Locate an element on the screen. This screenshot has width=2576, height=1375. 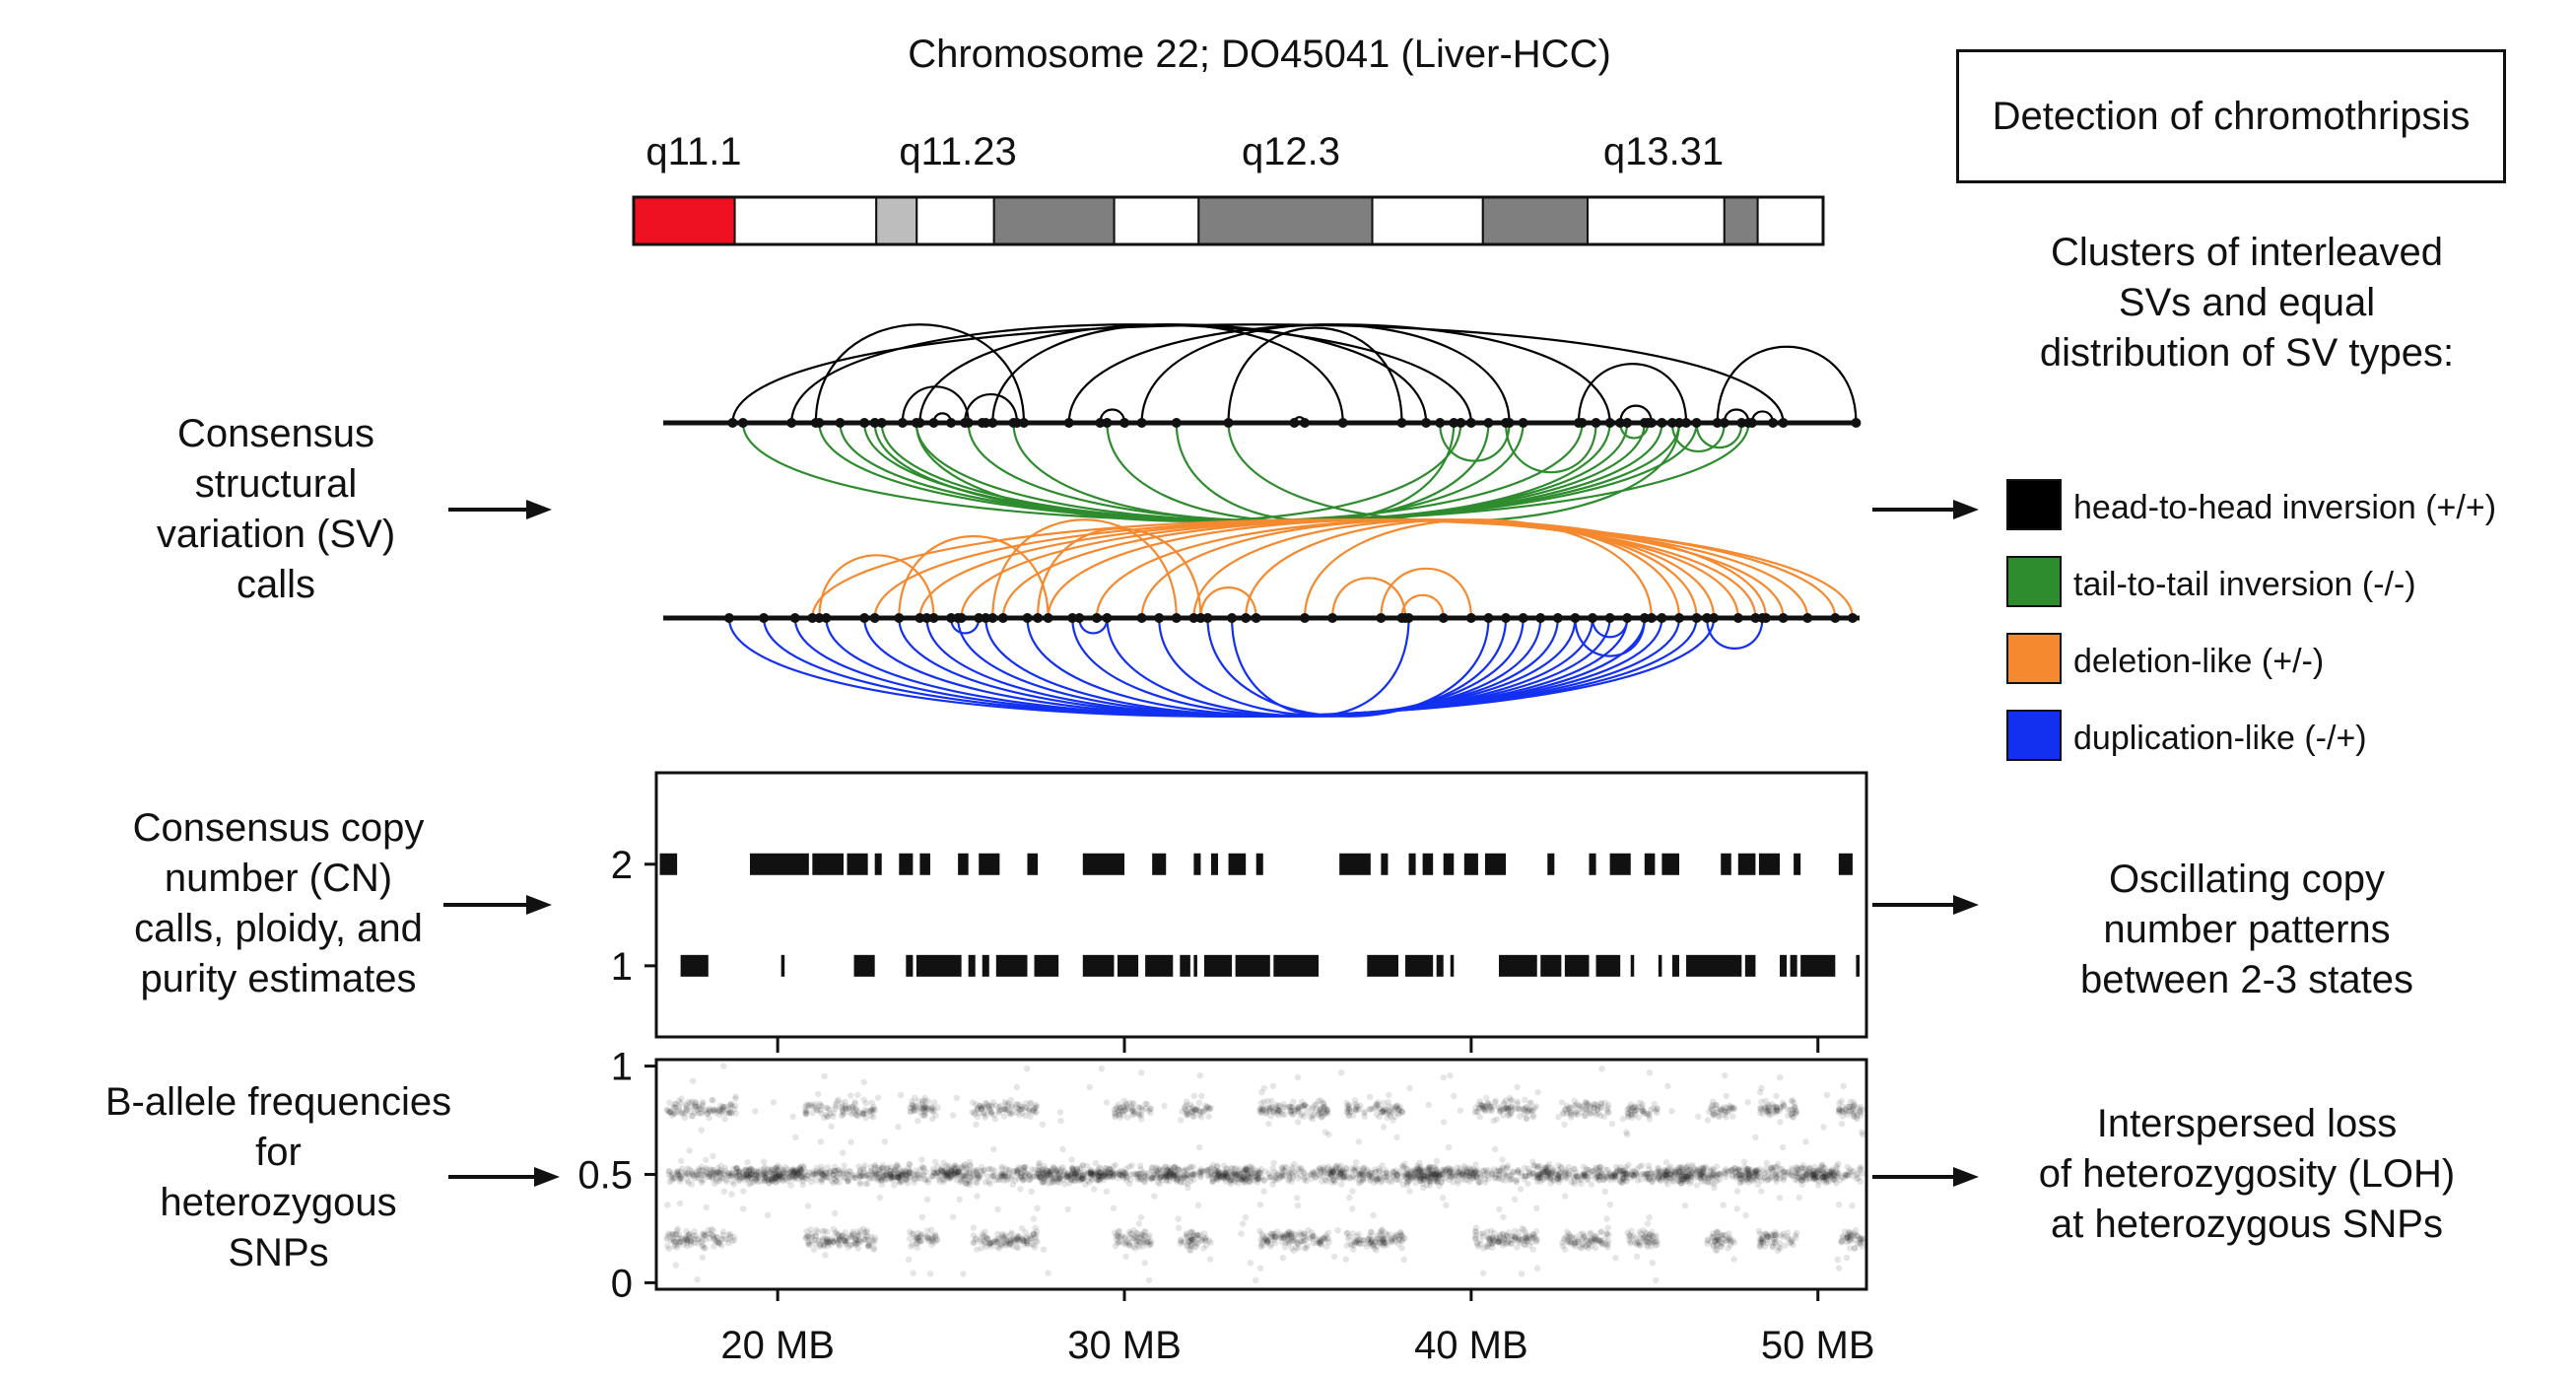
ideogram-band is located at coordinates (1790, 220).